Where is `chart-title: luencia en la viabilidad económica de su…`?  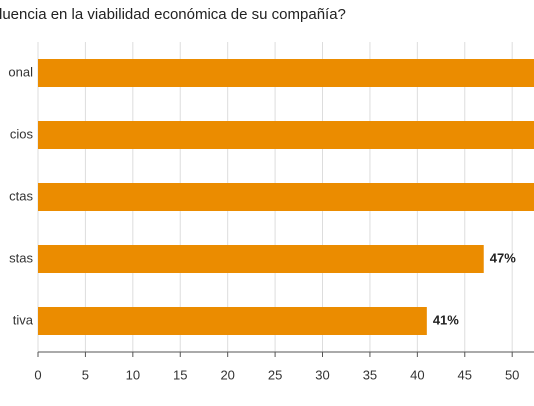
chart-title: luencia en la viabilidad económica de su… is located at coordinates (173, 14).